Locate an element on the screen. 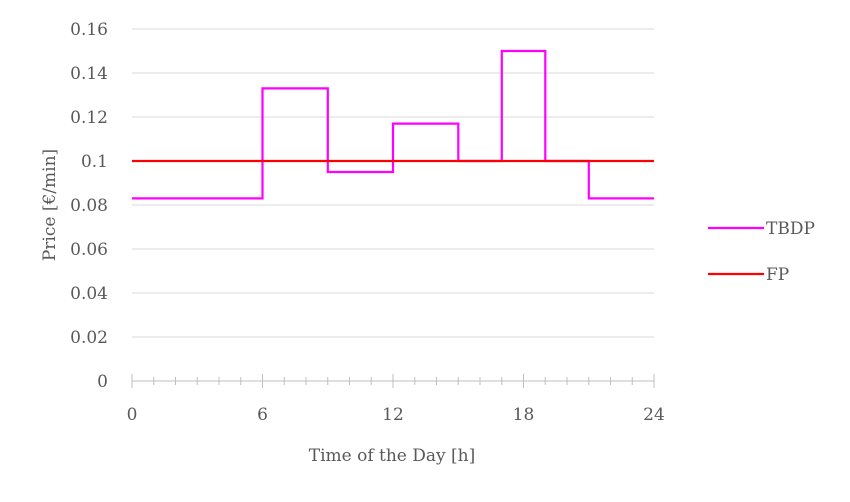 Image resolution: width=850 pixels, height=502 pixels. x-tick-label: 6 is located at coordinates (262, 415).